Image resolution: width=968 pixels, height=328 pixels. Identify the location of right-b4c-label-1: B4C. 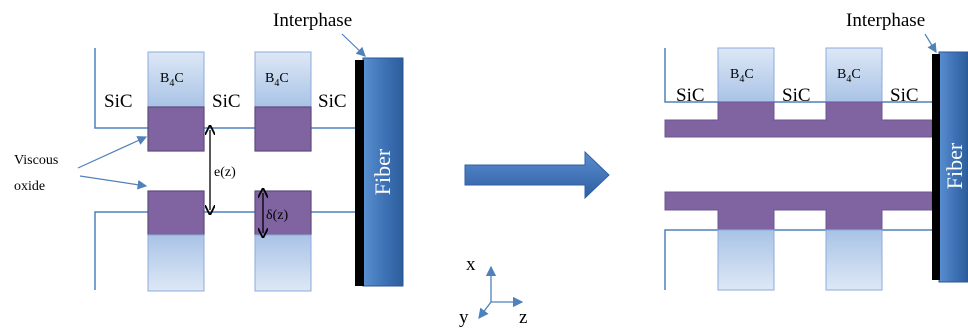
(742, 76).